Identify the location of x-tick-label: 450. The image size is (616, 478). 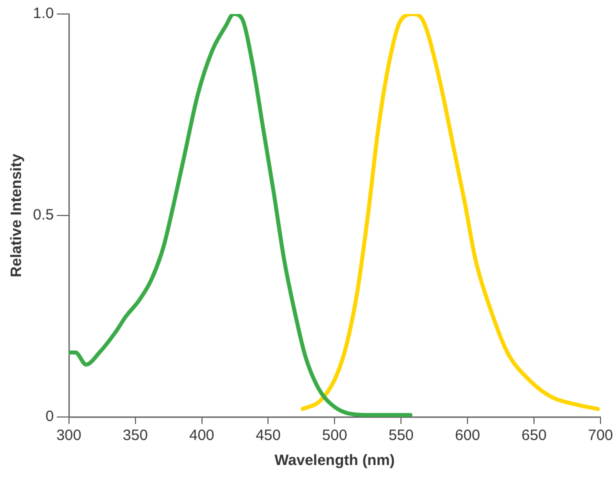
(268, 435).